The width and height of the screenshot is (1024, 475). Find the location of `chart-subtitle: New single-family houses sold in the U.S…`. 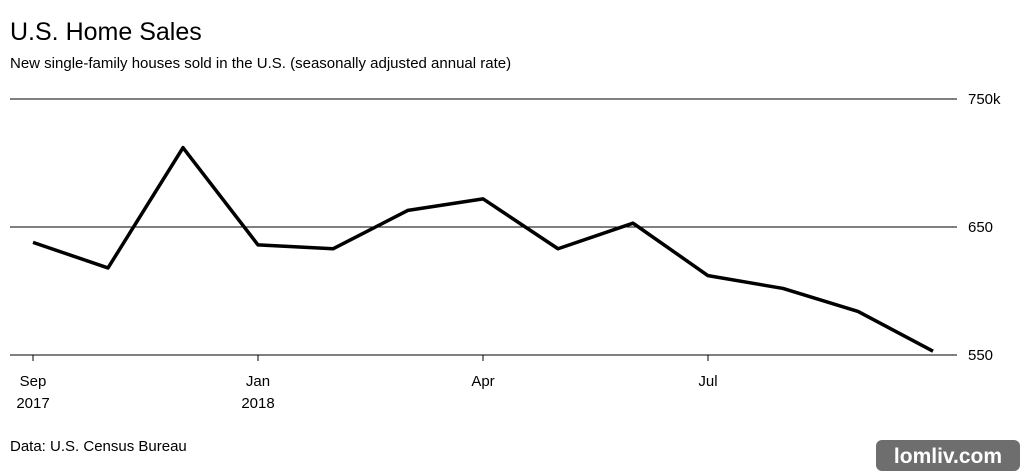

chart-subtitle: New single-family houses sold in the U.S… is located at coordinates (260, 63).